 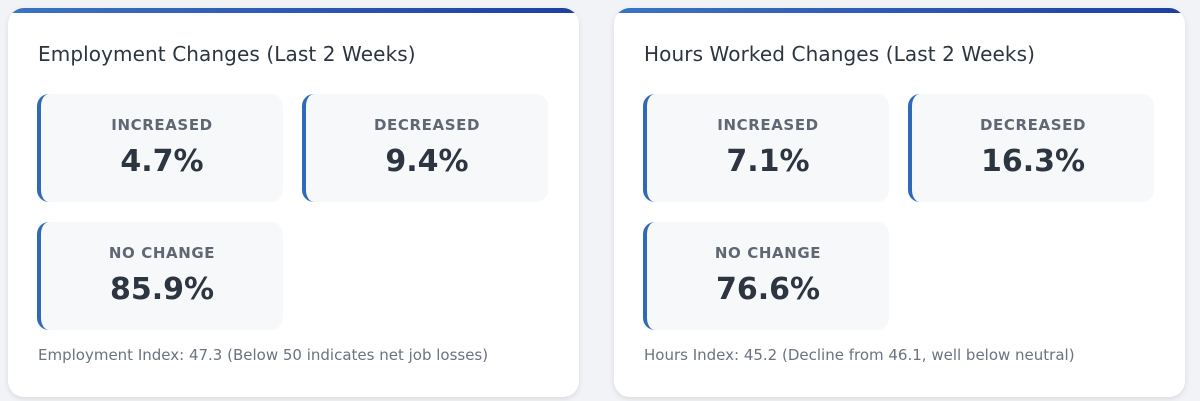 What do you see at coordinates (768, 161) in the screenshot?
I see `stat-value: 7.1%` at bounding box center [768, 161].